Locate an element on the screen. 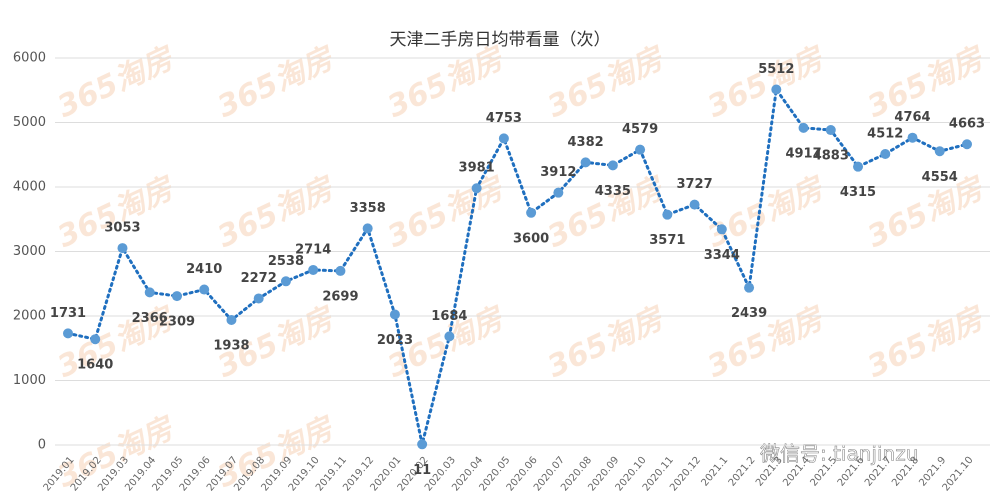  chart-title: 天津二手房日均带看量（次） is located at coordinates (500, 40).